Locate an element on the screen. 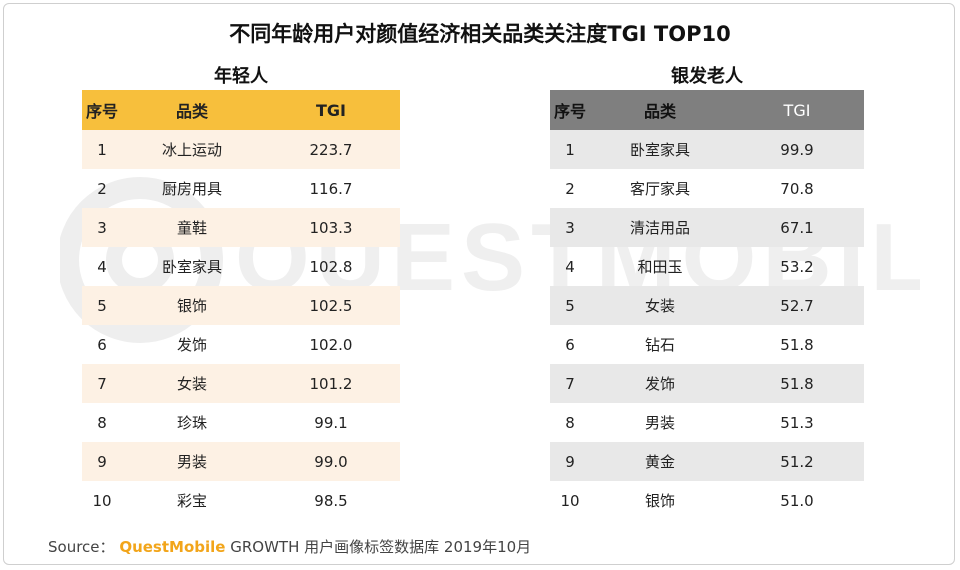 The width and height of the screenshot is (960, 570). cell-category: 钻石 is located at coordinates (659, 345).